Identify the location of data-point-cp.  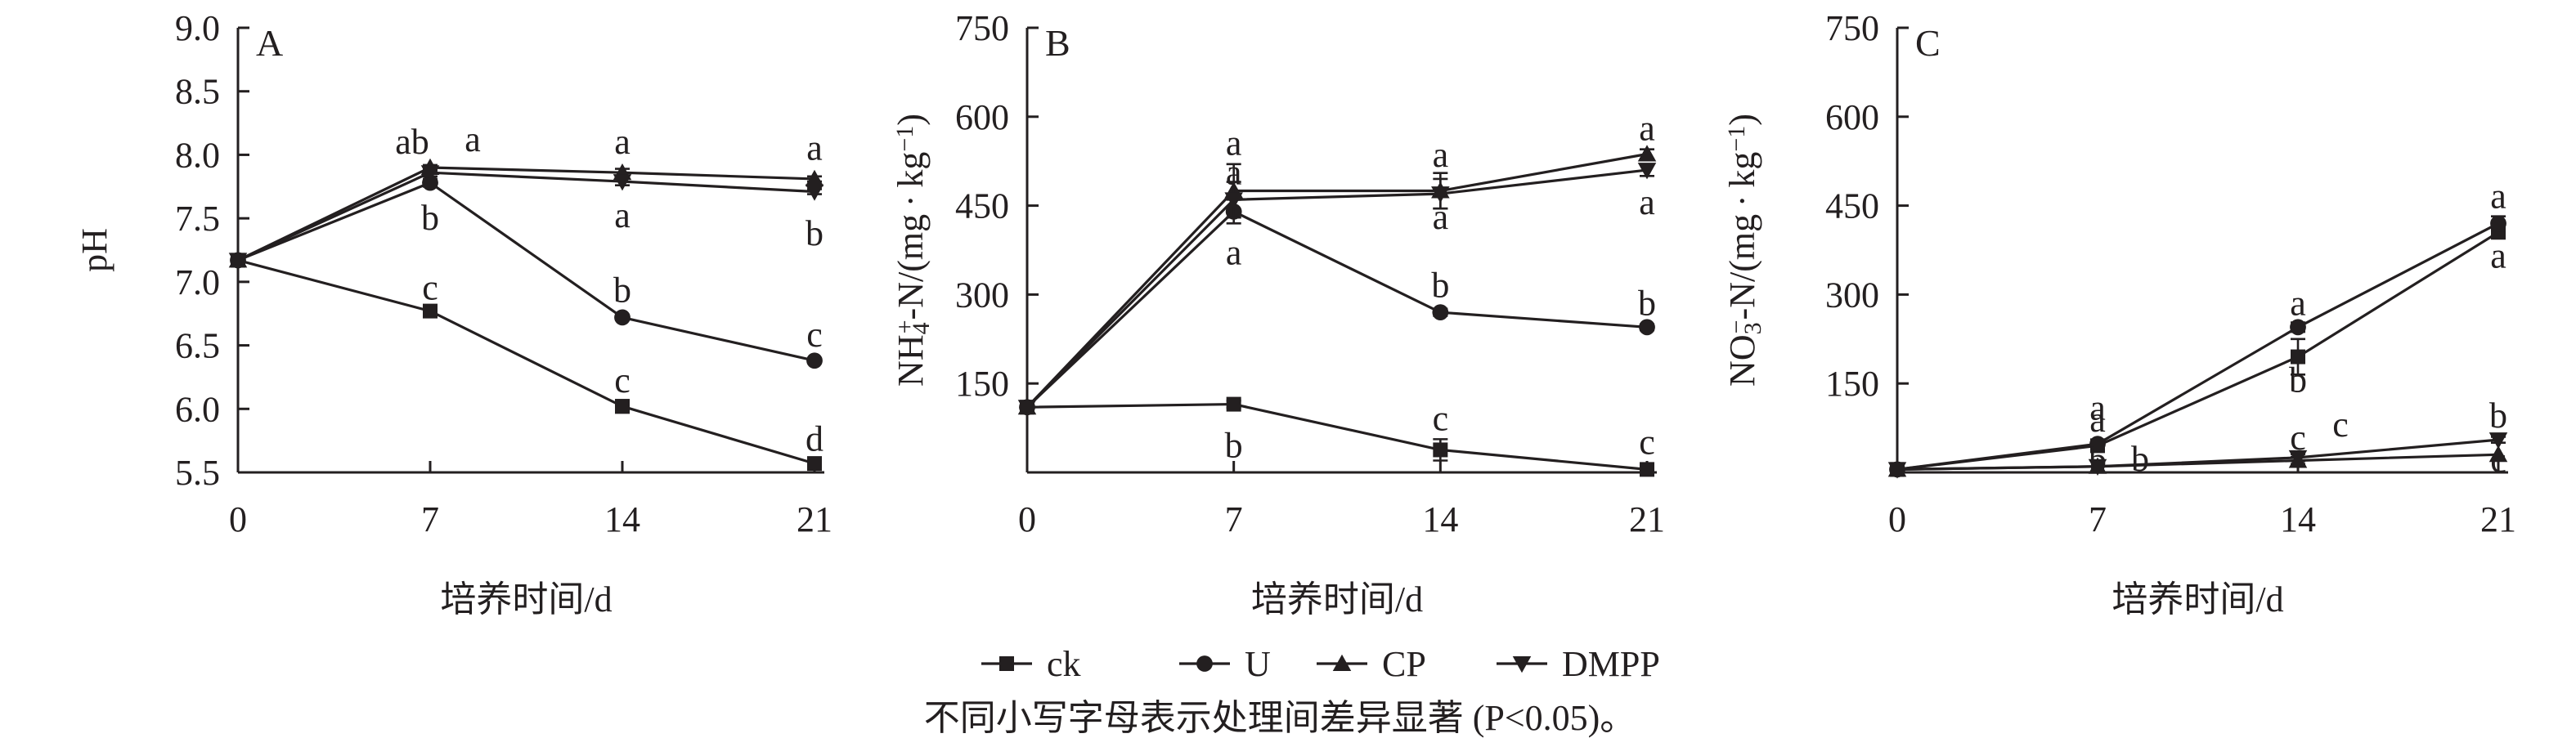
(2498, 454).